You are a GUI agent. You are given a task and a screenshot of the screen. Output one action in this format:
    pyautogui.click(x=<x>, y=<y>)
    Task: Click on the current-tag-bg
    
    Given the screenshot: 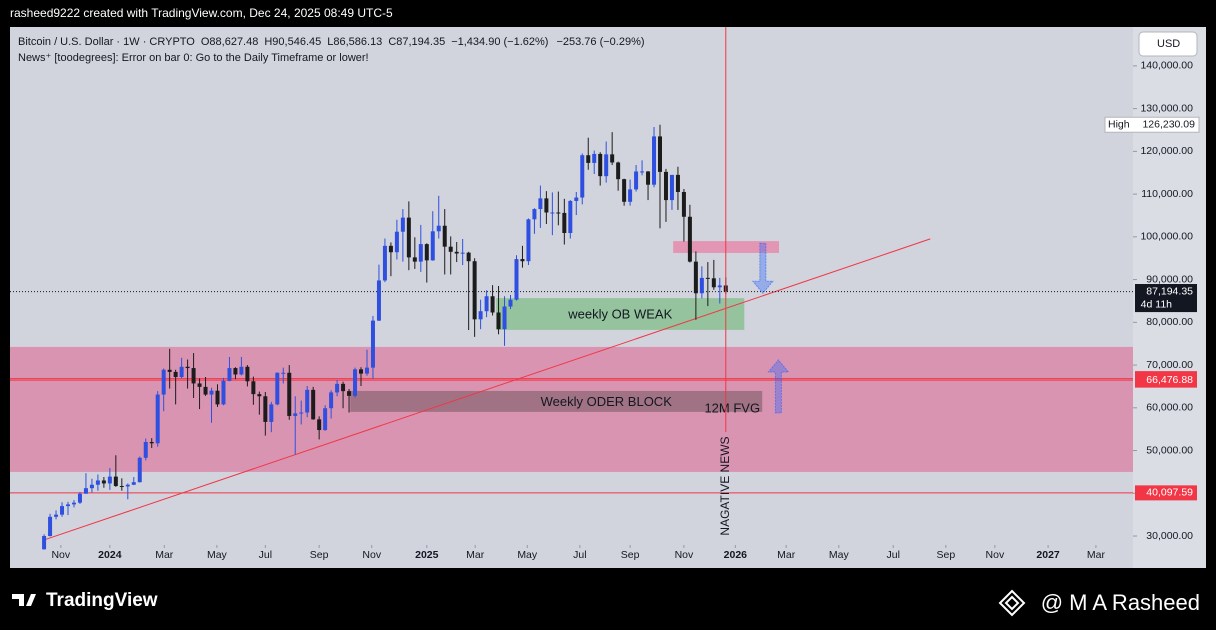 What is the action you would take?
    pyautogui.click(x=1166, y=292)
    